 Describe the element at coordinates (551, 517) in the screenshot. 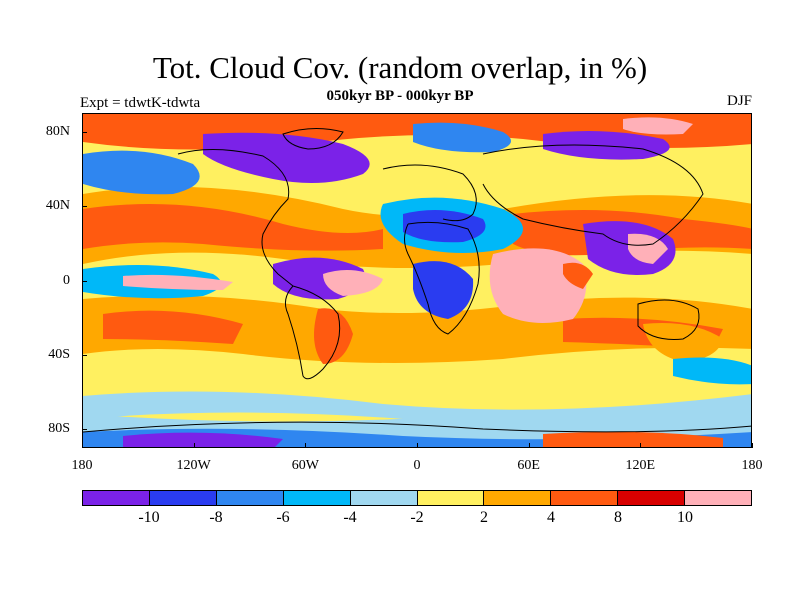

I see `colorbar-label: 4` at that location.